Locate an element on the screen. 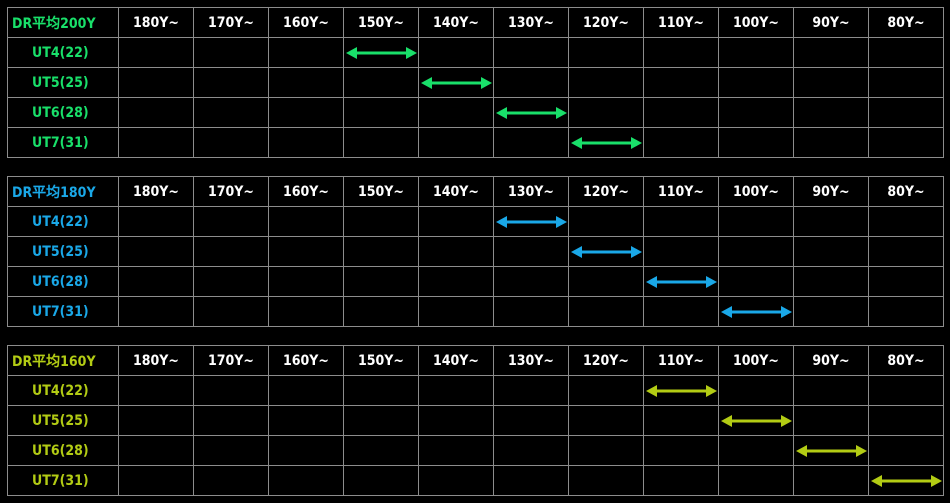 The image size is (950, 503). table-row: UT7(31) is located at coordinates (475, 311).